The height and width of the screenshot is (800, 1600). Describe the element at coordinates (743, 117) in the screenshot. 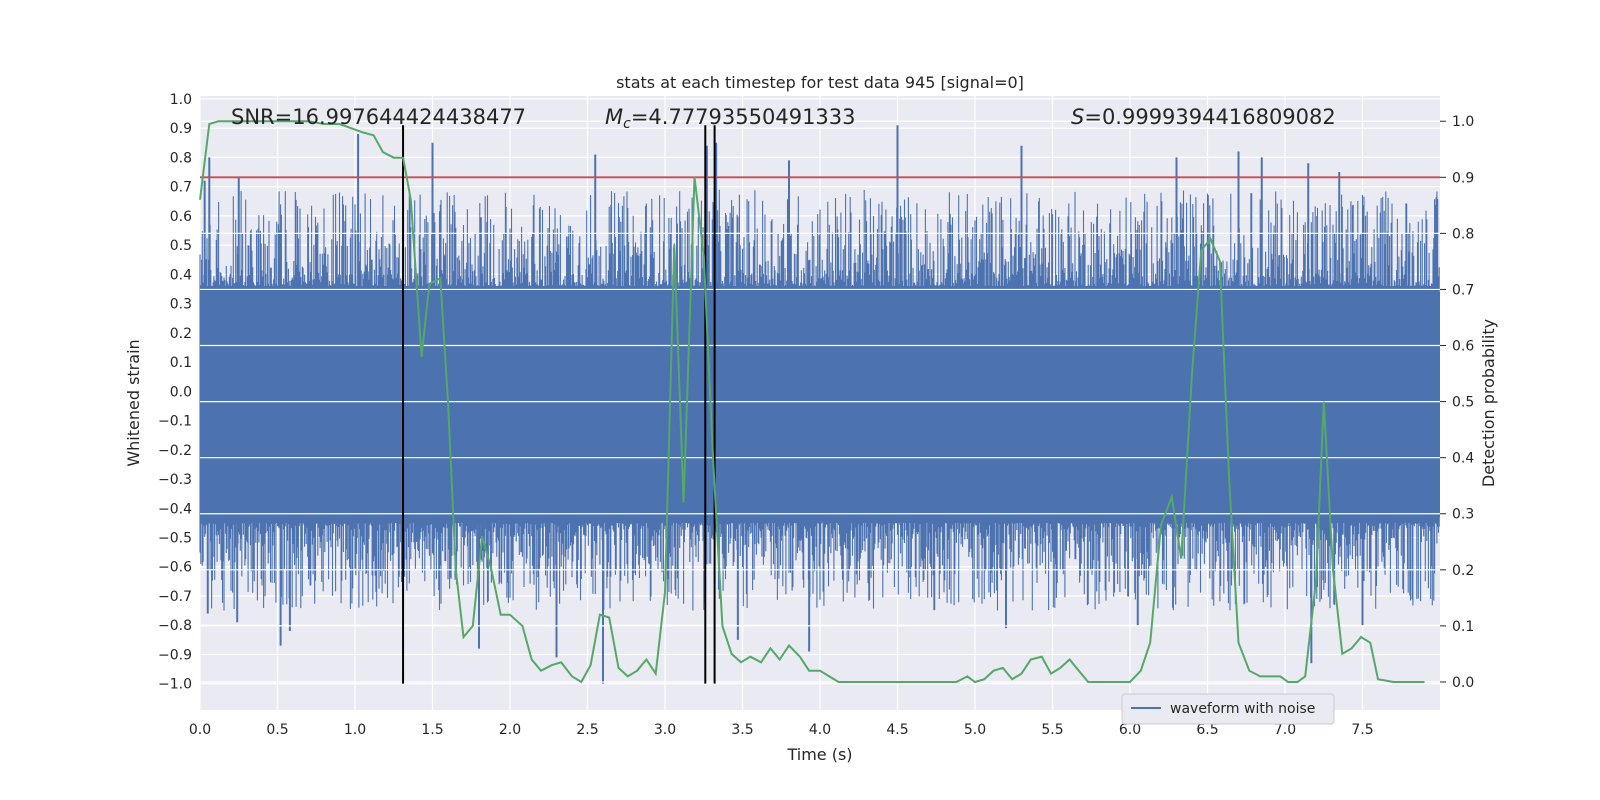

I see `mc-value: =4.77793550491333` at that location.